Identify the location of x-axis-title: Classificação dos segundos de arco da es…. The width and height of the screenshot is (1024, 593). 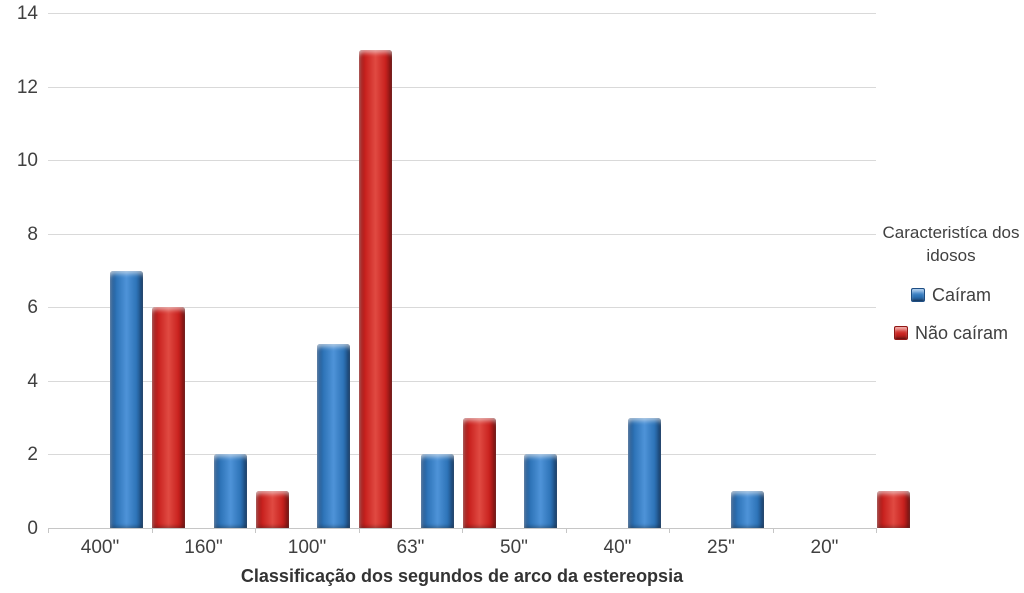
(462, 576).